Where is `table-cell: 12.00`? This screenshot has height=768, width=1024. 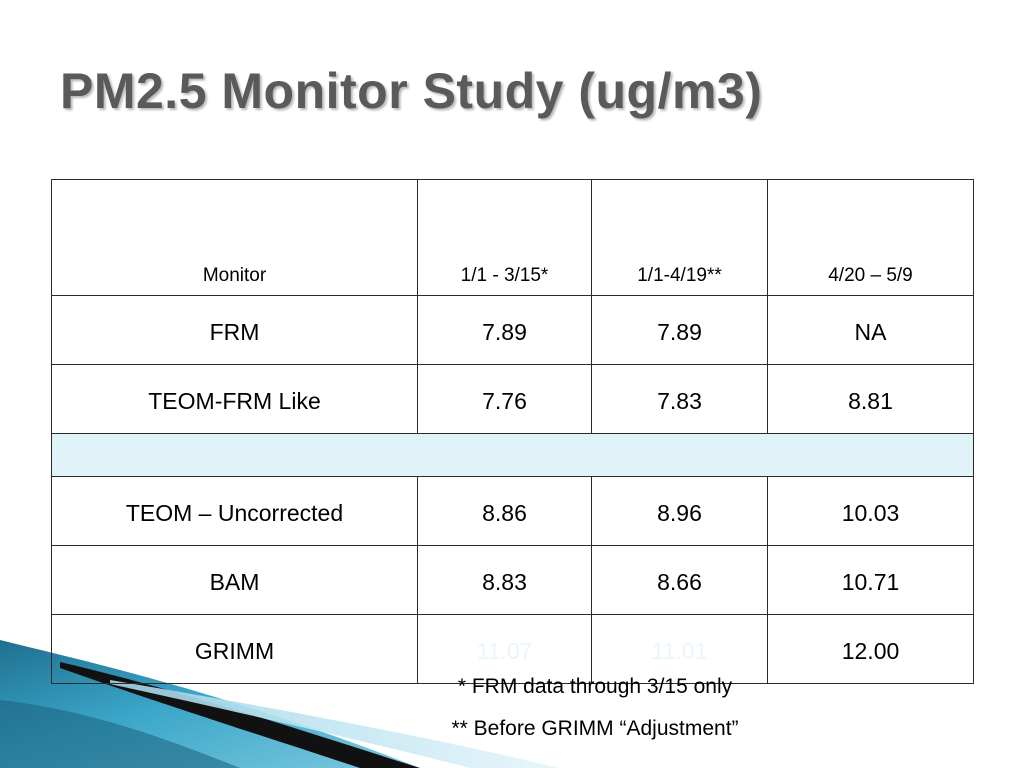
table-cell: 12.00 is located at coordinates (870, 649).